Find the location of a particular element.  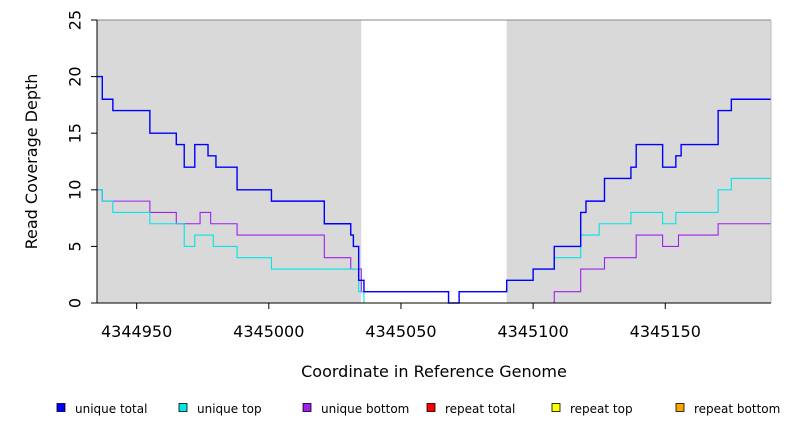

legend-swatch-unique-total is located at coordinates (61, 407).